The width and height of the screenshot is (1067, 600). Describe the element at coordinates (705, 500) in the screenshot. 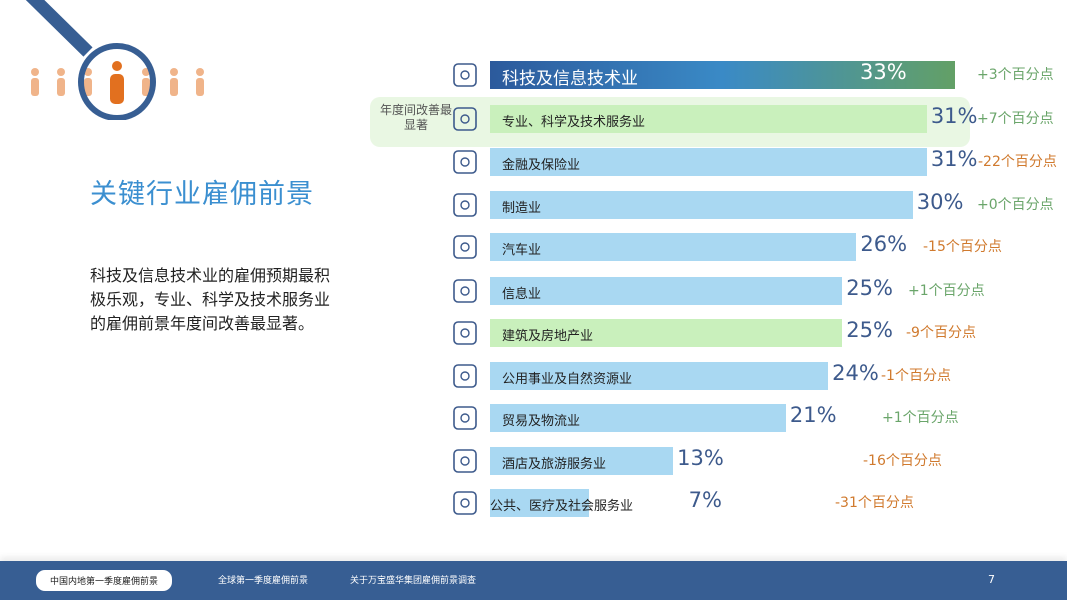

I see `value-label: 7%` at that location.